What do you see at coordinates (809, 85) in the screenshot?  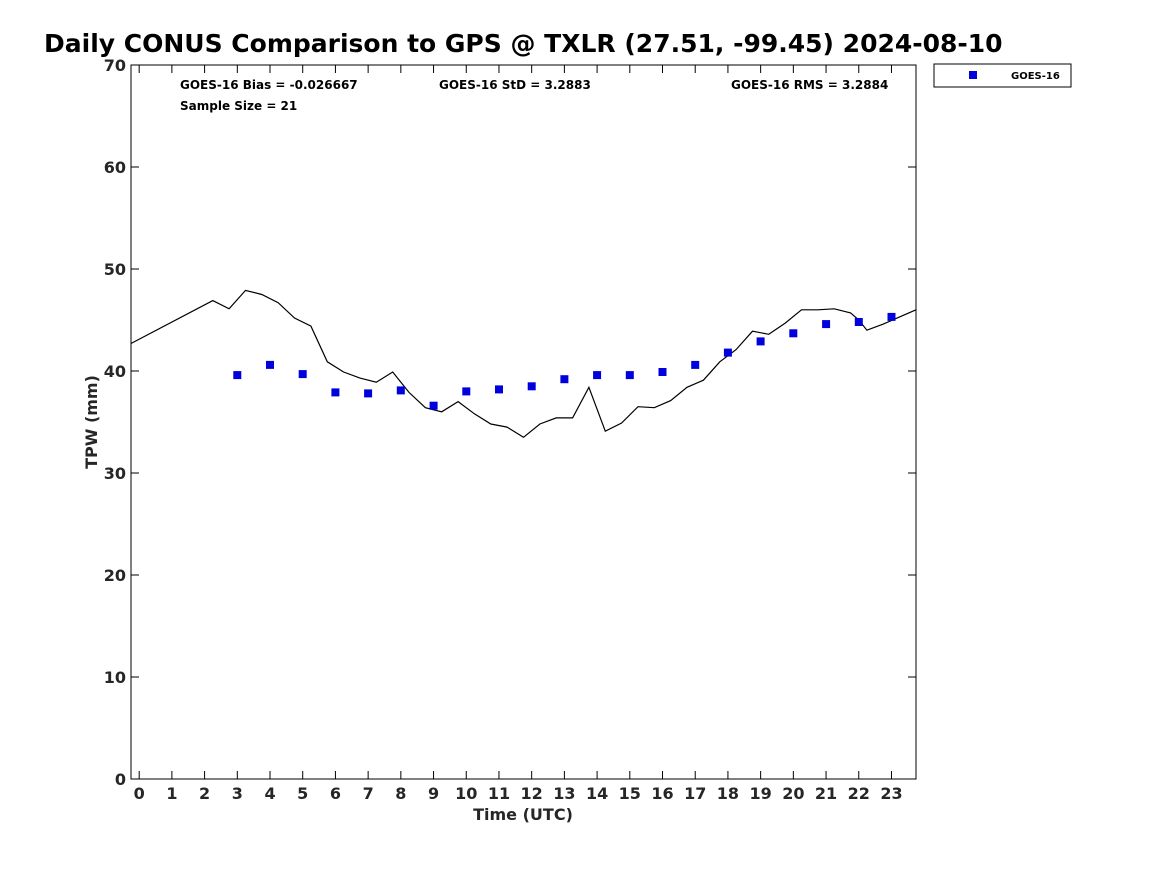 I see `stat-rms: GOES-16 RMS = 3.2884` at bounding box center [809, 85].